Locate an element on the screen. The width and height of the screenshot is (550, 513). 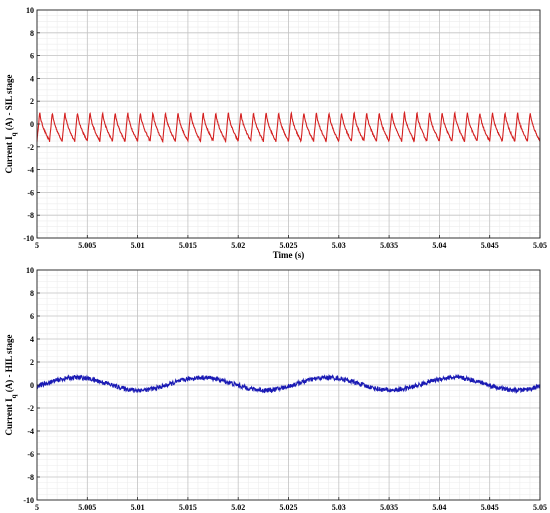
y-axis-label: Current Iq (A) - SIL stage is located at coordinates (11, 123).